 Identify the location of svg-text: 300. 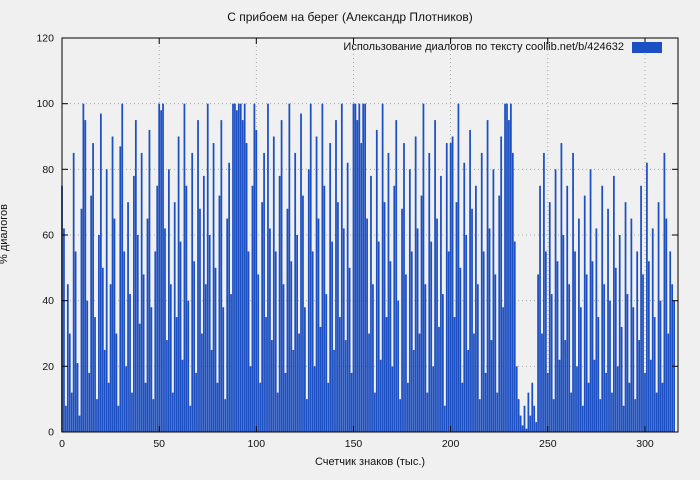
(645, 444).